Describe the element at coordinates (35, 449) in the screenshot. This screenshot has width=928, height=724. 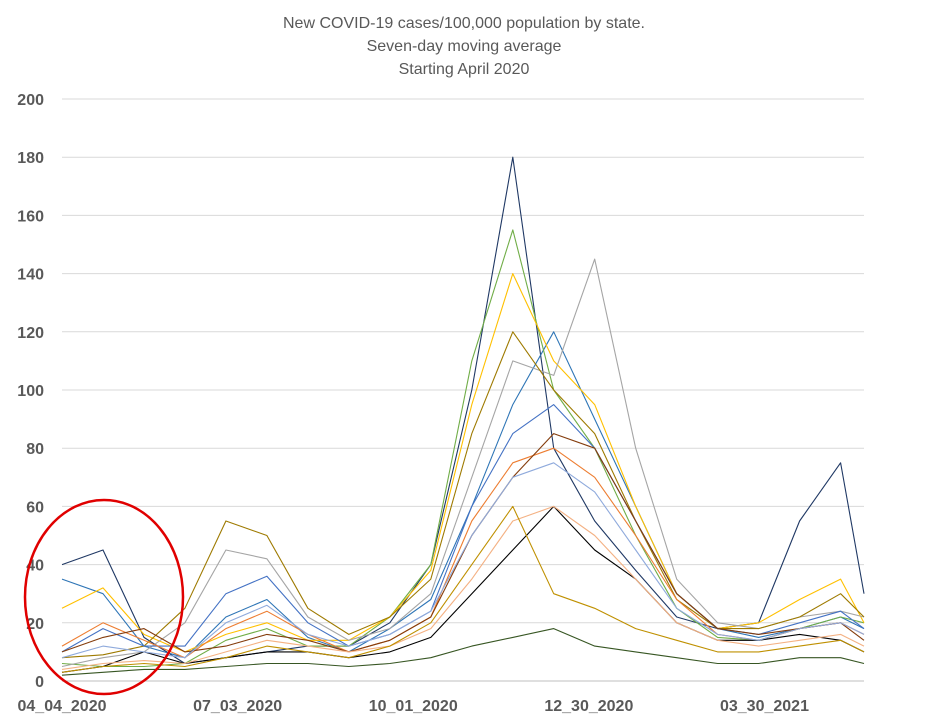
I see `y-tick-label: 80` at that location.